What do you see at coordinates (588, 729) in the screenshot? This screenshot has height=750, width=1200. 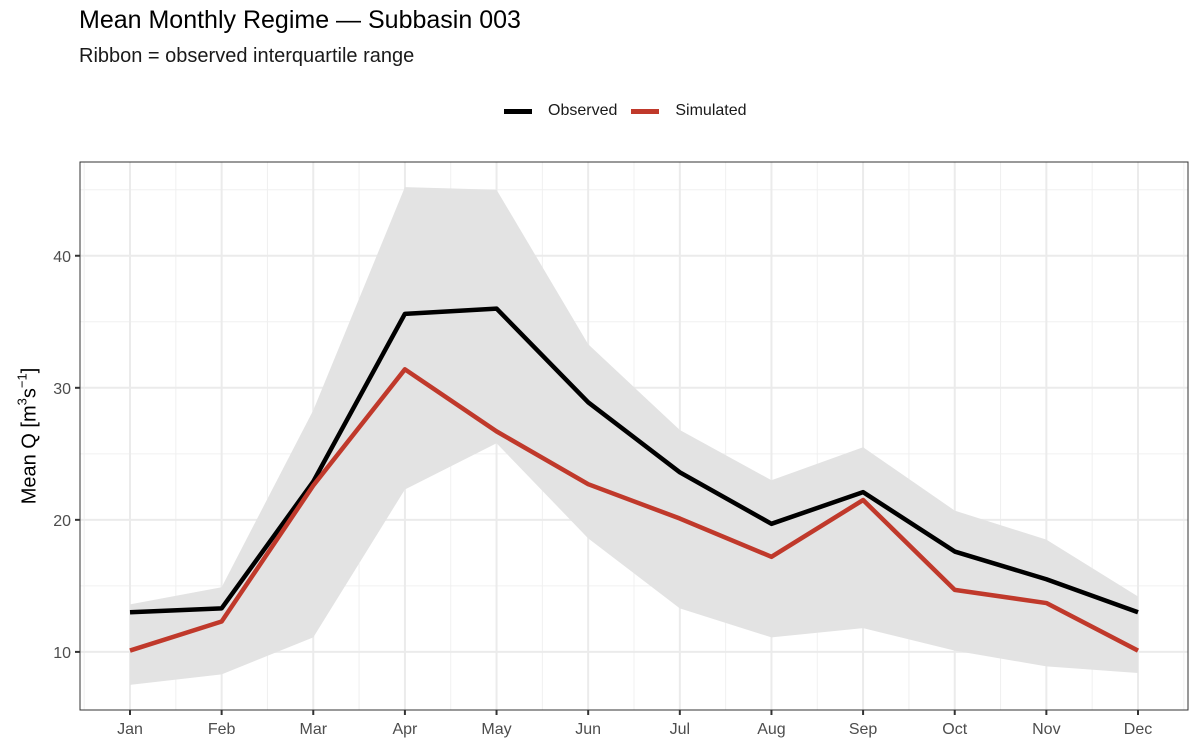 I see `x-tick-label: Jun` at bounding box center [588, 729].